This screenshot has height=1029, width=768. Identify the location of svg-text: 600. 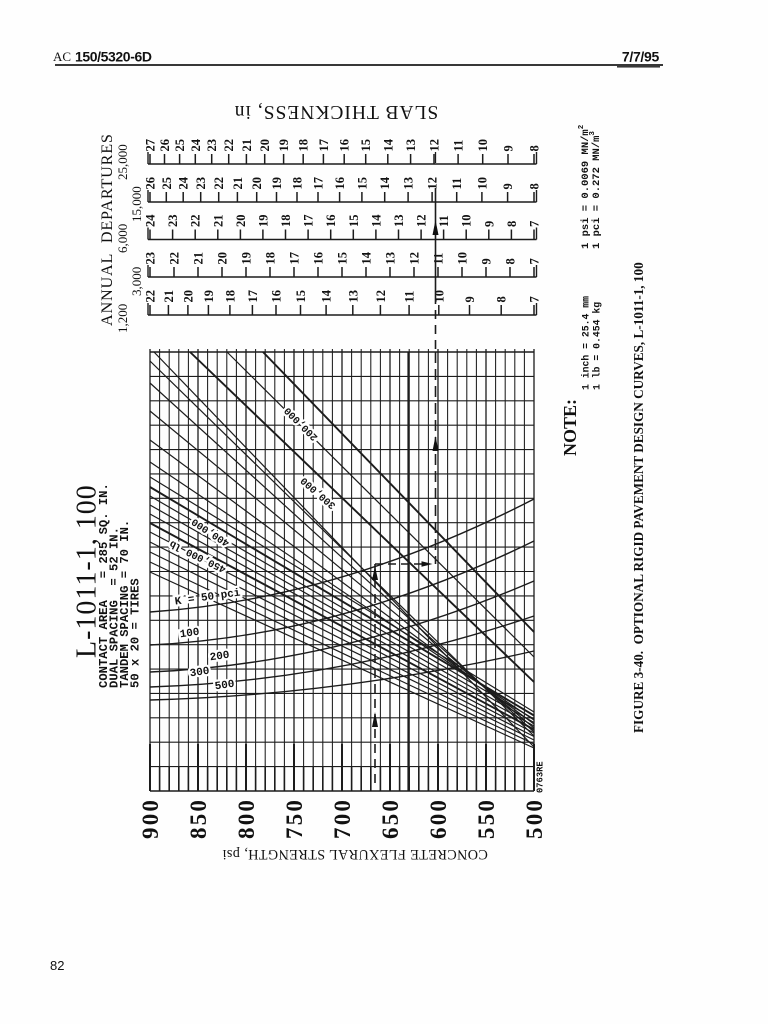
(438, 818).